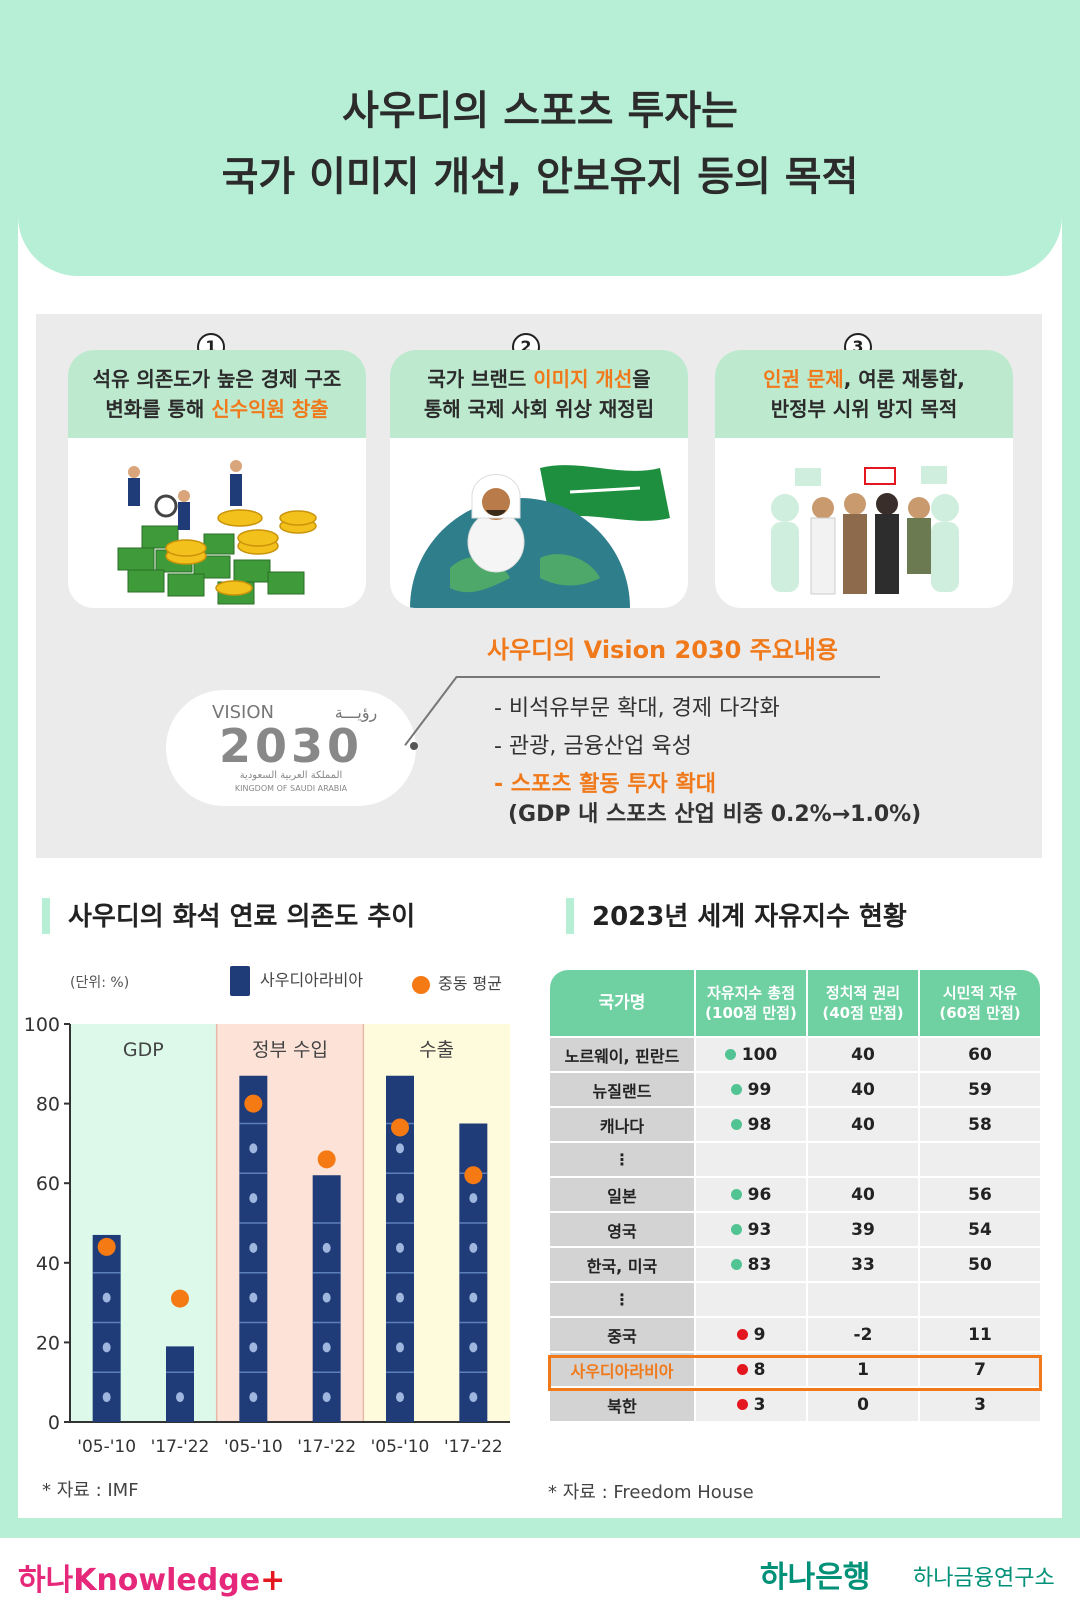  What do you see at coordinates (48, 1264) in the screenshot?
I see `y-tick-label: 40` at bounding box center [48, 1264].